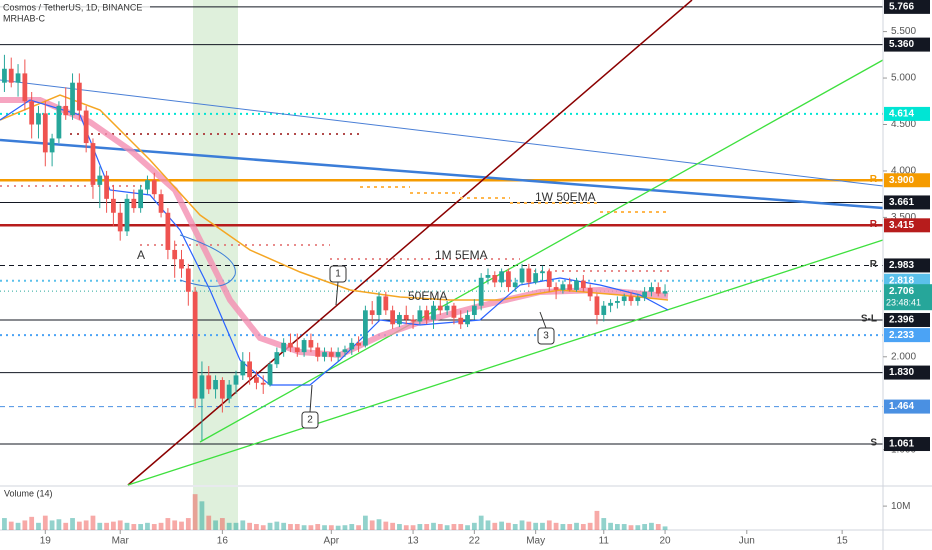  I want to click on y-tick-label: 3.500, so click(903, 217).